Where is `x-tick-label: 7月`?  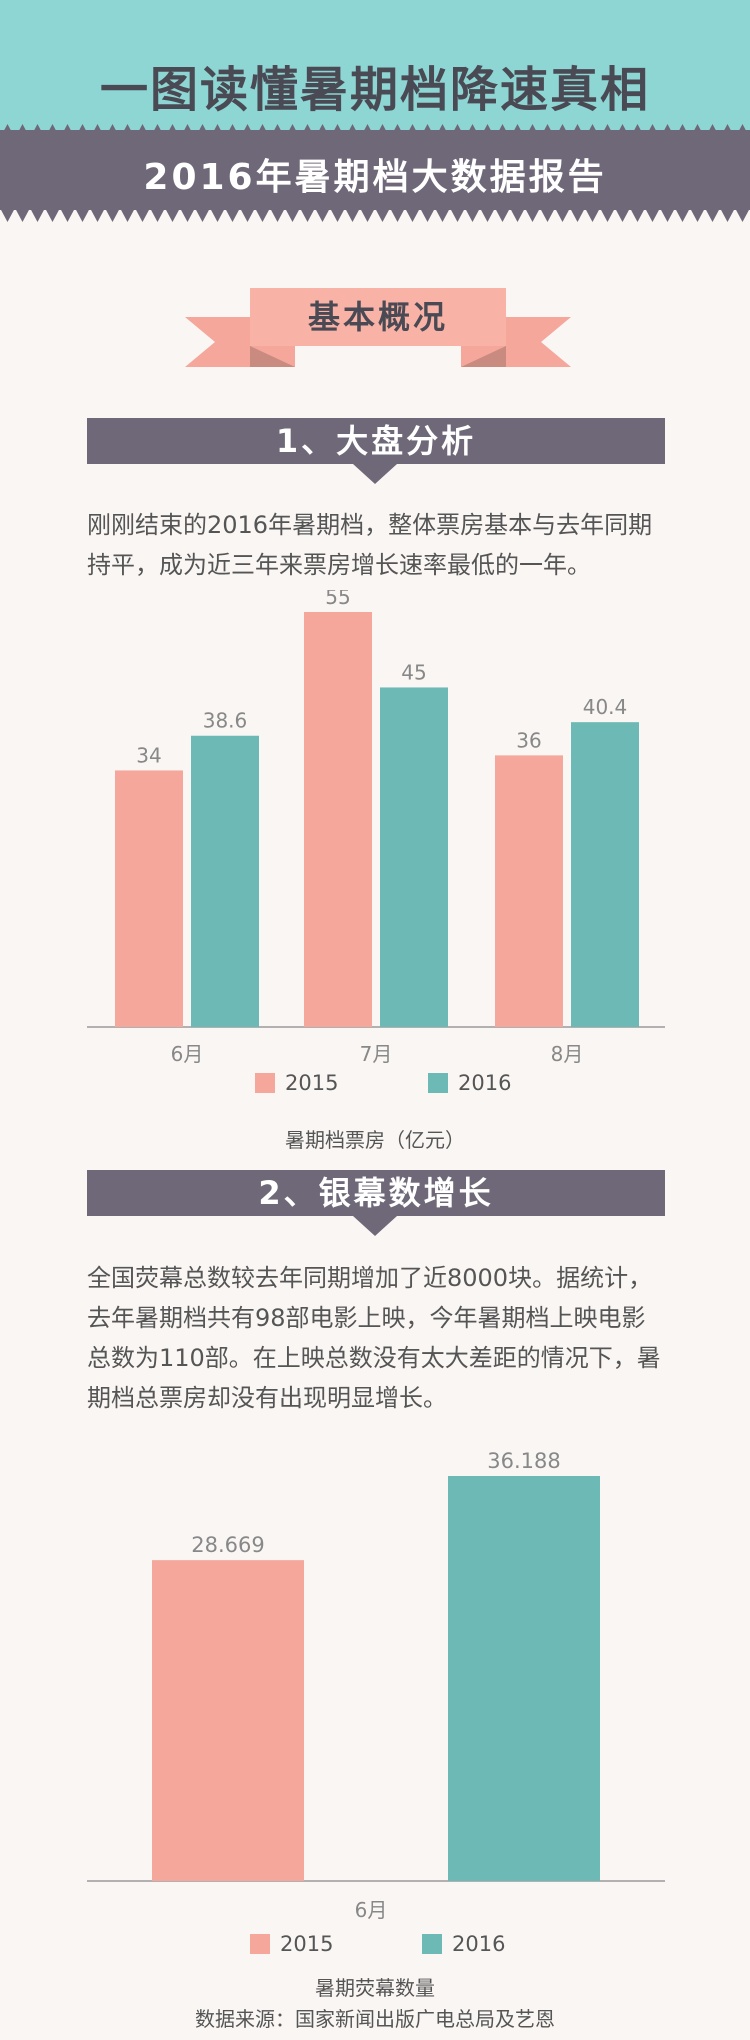
x-tick-label: 7月 is located at coordinates (376, 1054).